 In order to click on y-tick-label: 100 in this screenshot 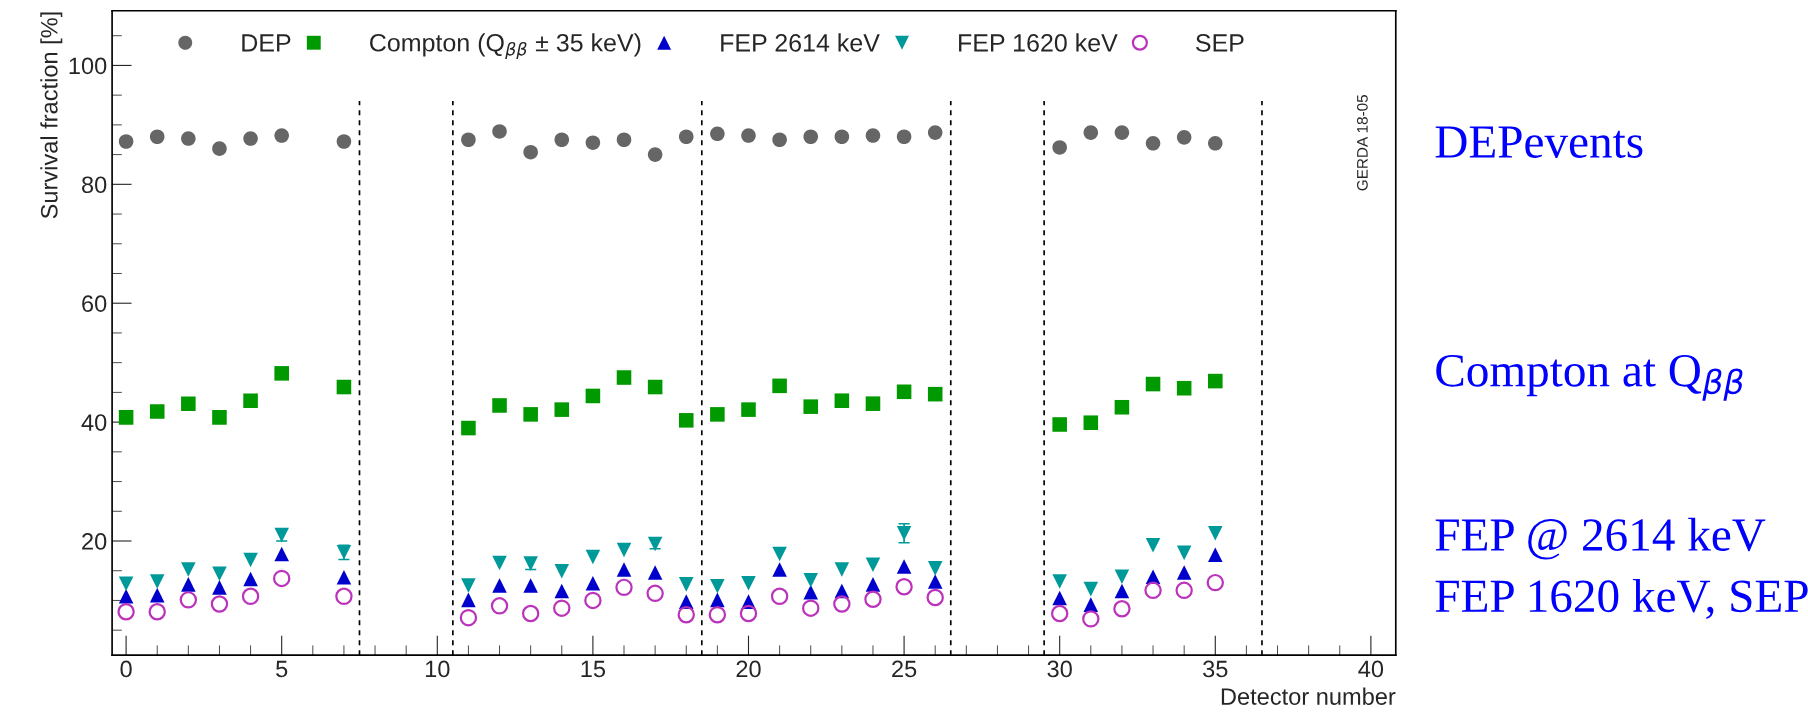, I will do `click(88, 66)`.